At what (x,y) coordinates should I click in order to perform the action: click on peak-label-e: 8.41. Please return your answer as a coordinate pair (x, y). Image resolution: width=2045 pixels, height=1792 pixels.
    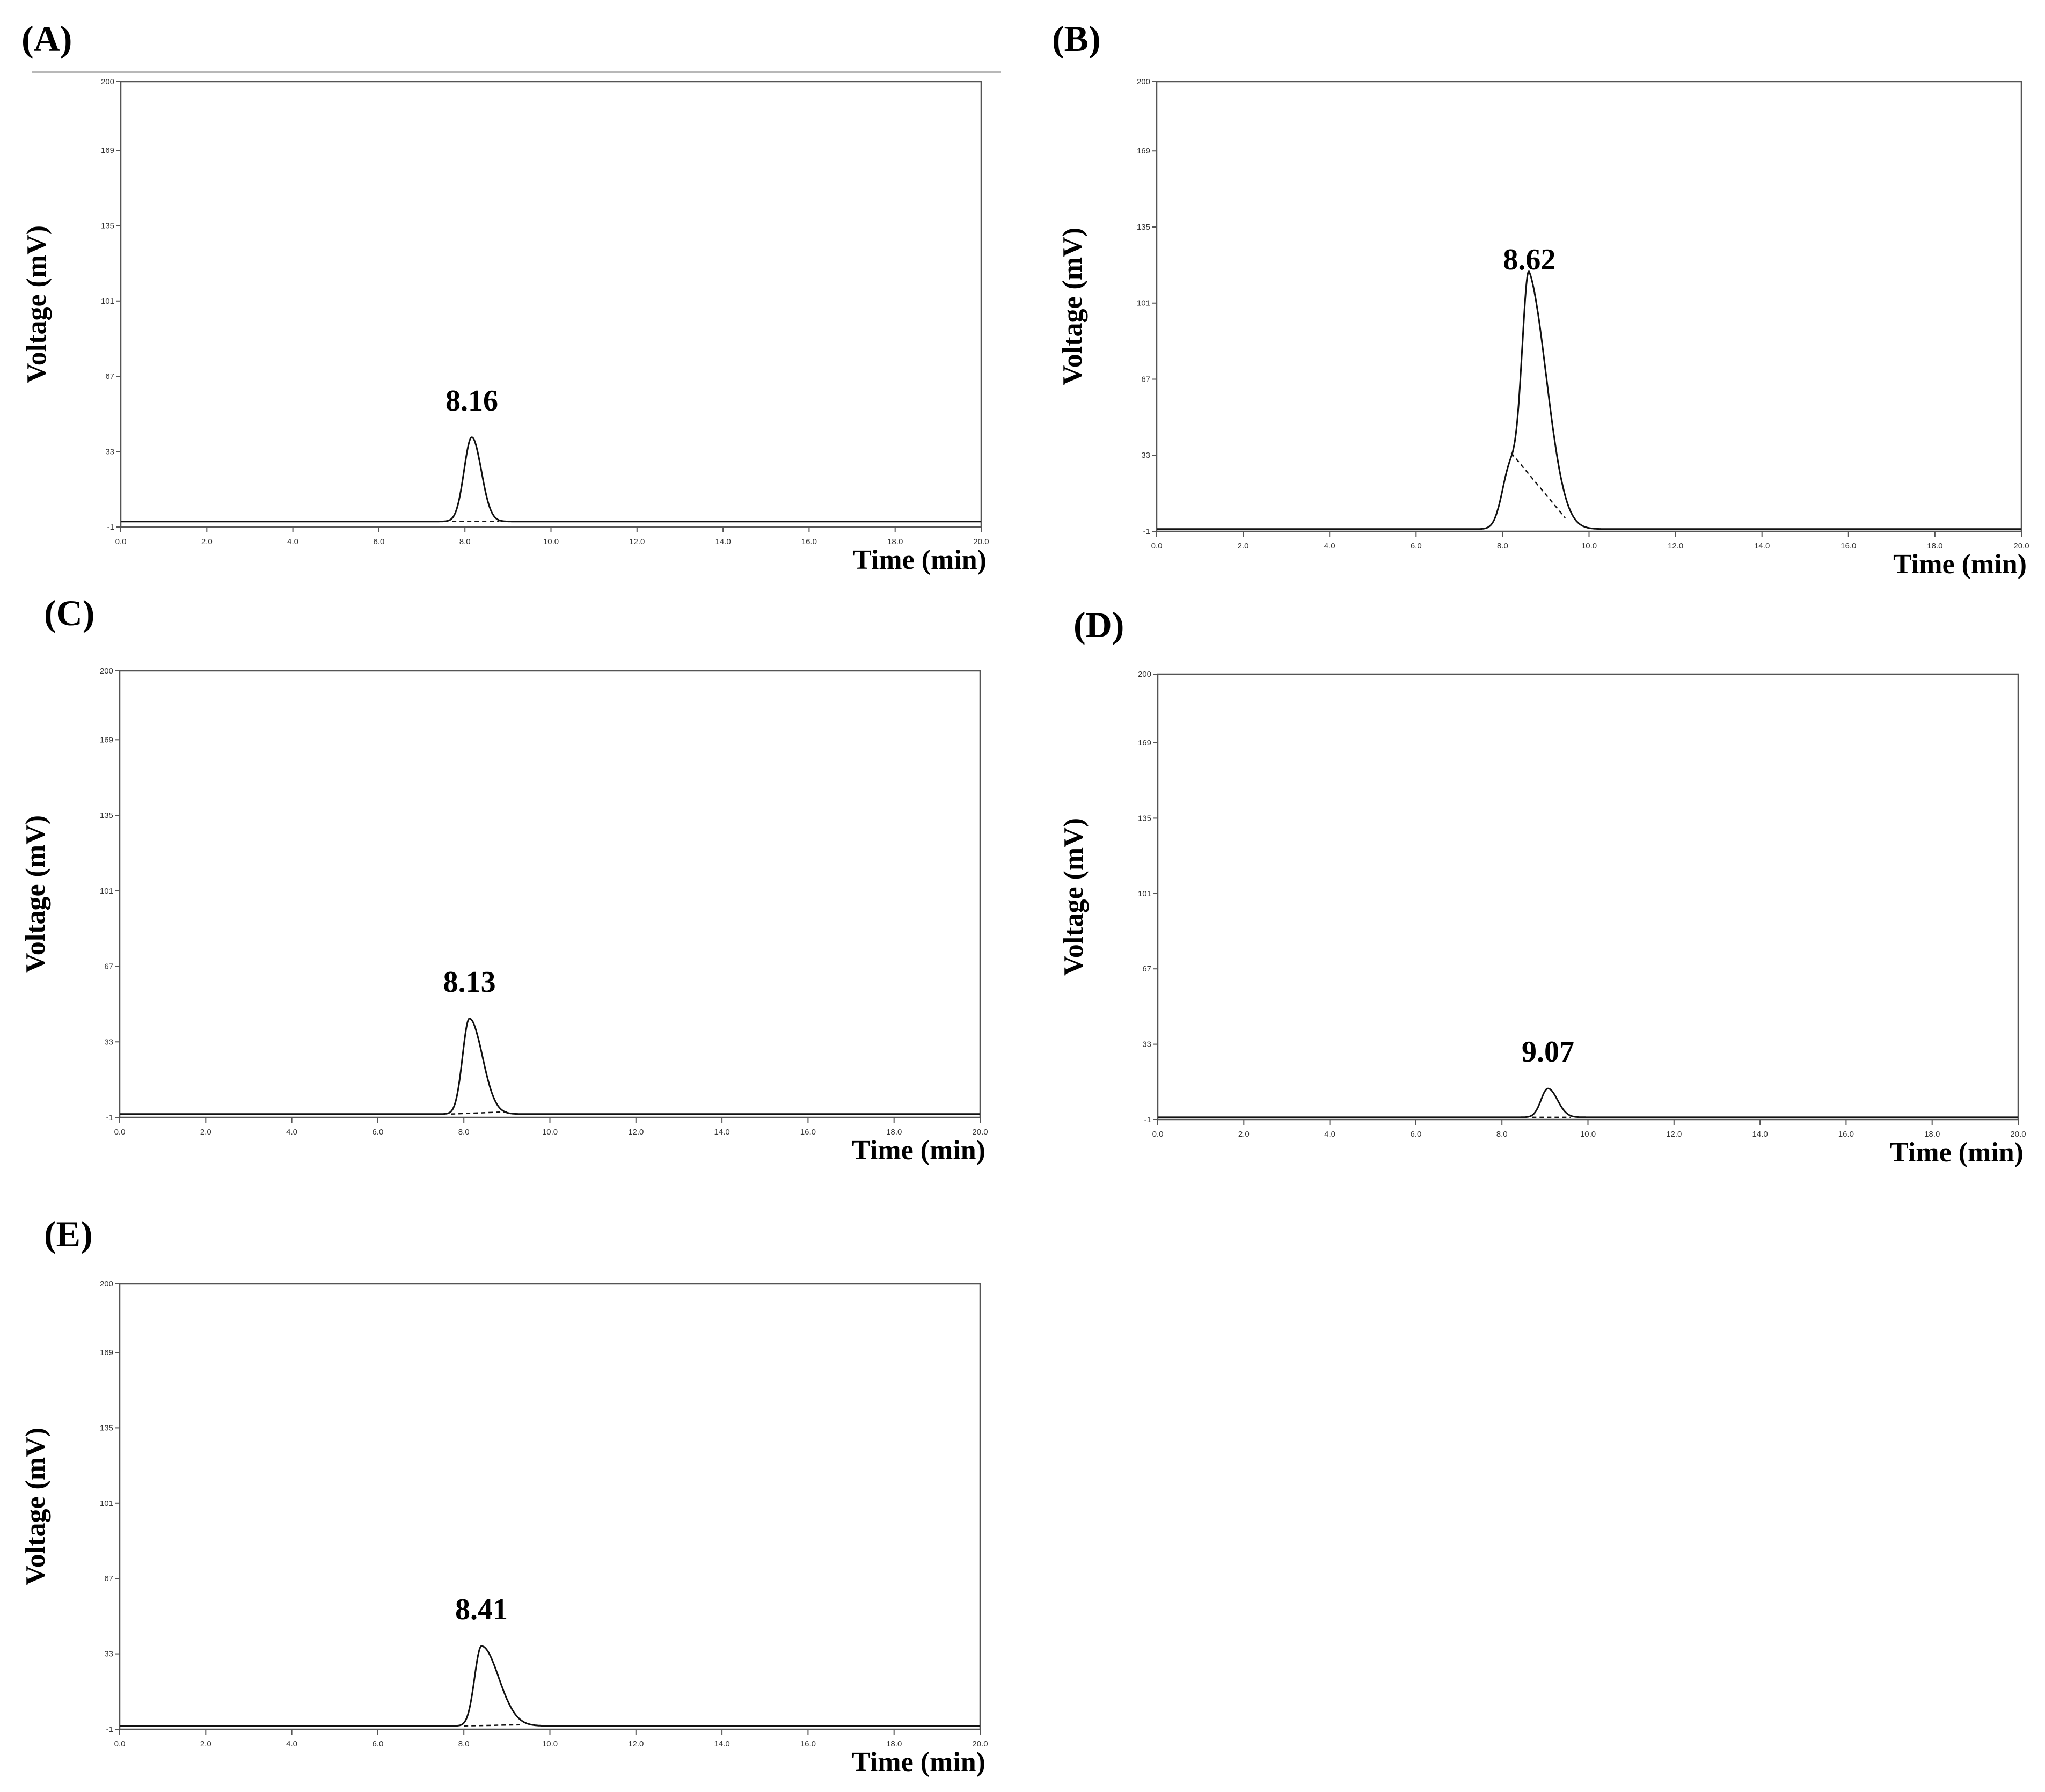
    Looking at the image, I should click on (481, 1609).